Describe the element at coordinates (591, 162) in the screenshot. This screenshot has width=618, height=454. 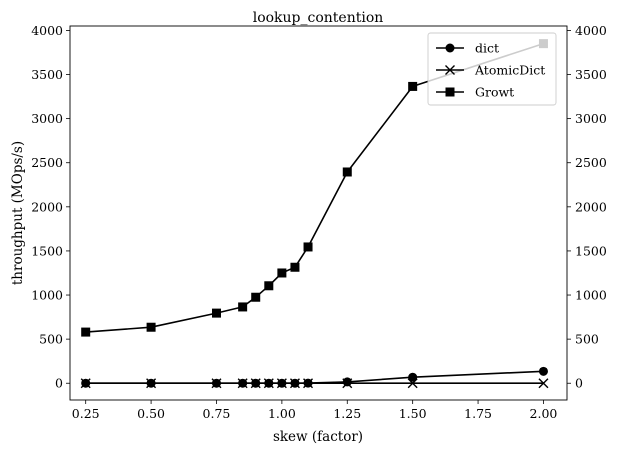
I see `y-tick-label-right: 2500` at that location.